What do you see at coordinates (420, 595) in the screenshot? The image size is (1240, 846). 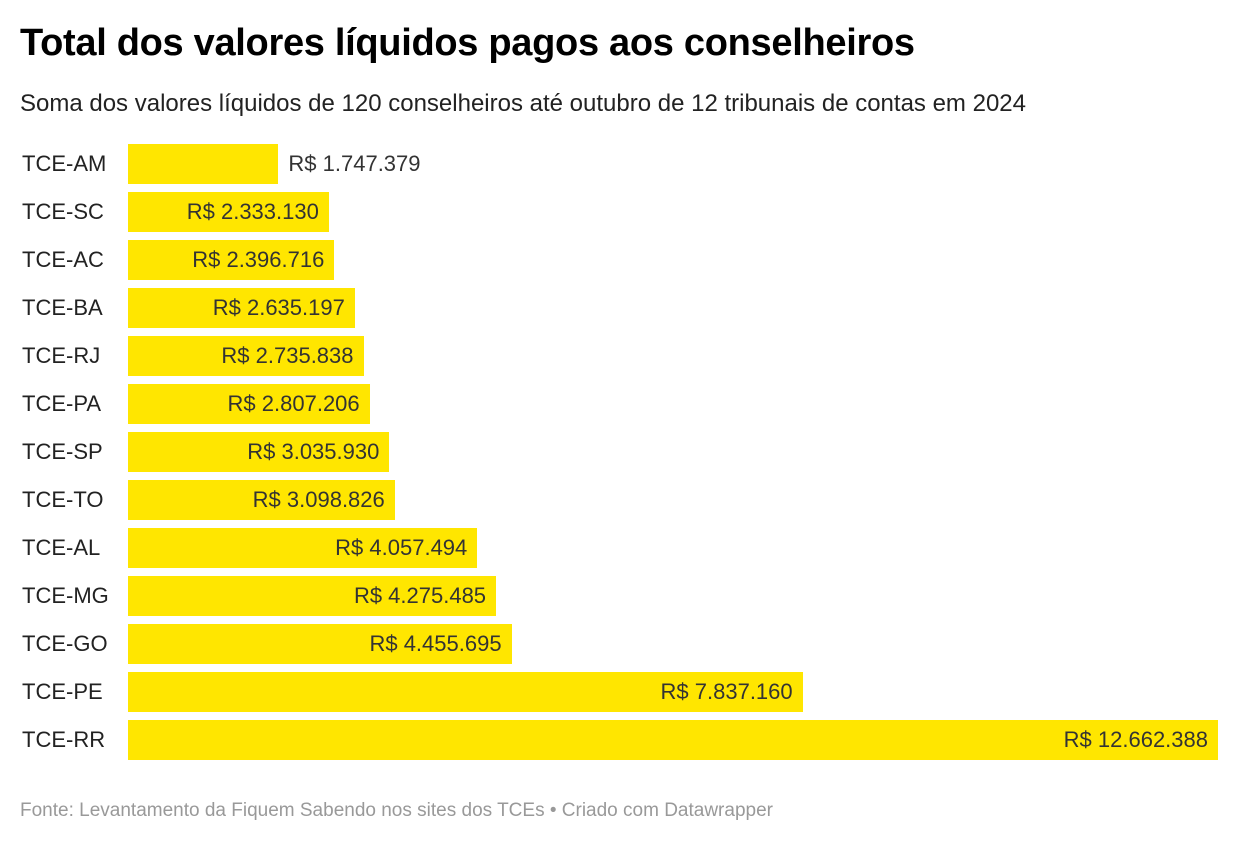 I see `value-label: R$ 4.275.485` at bounding box center [420, 595].